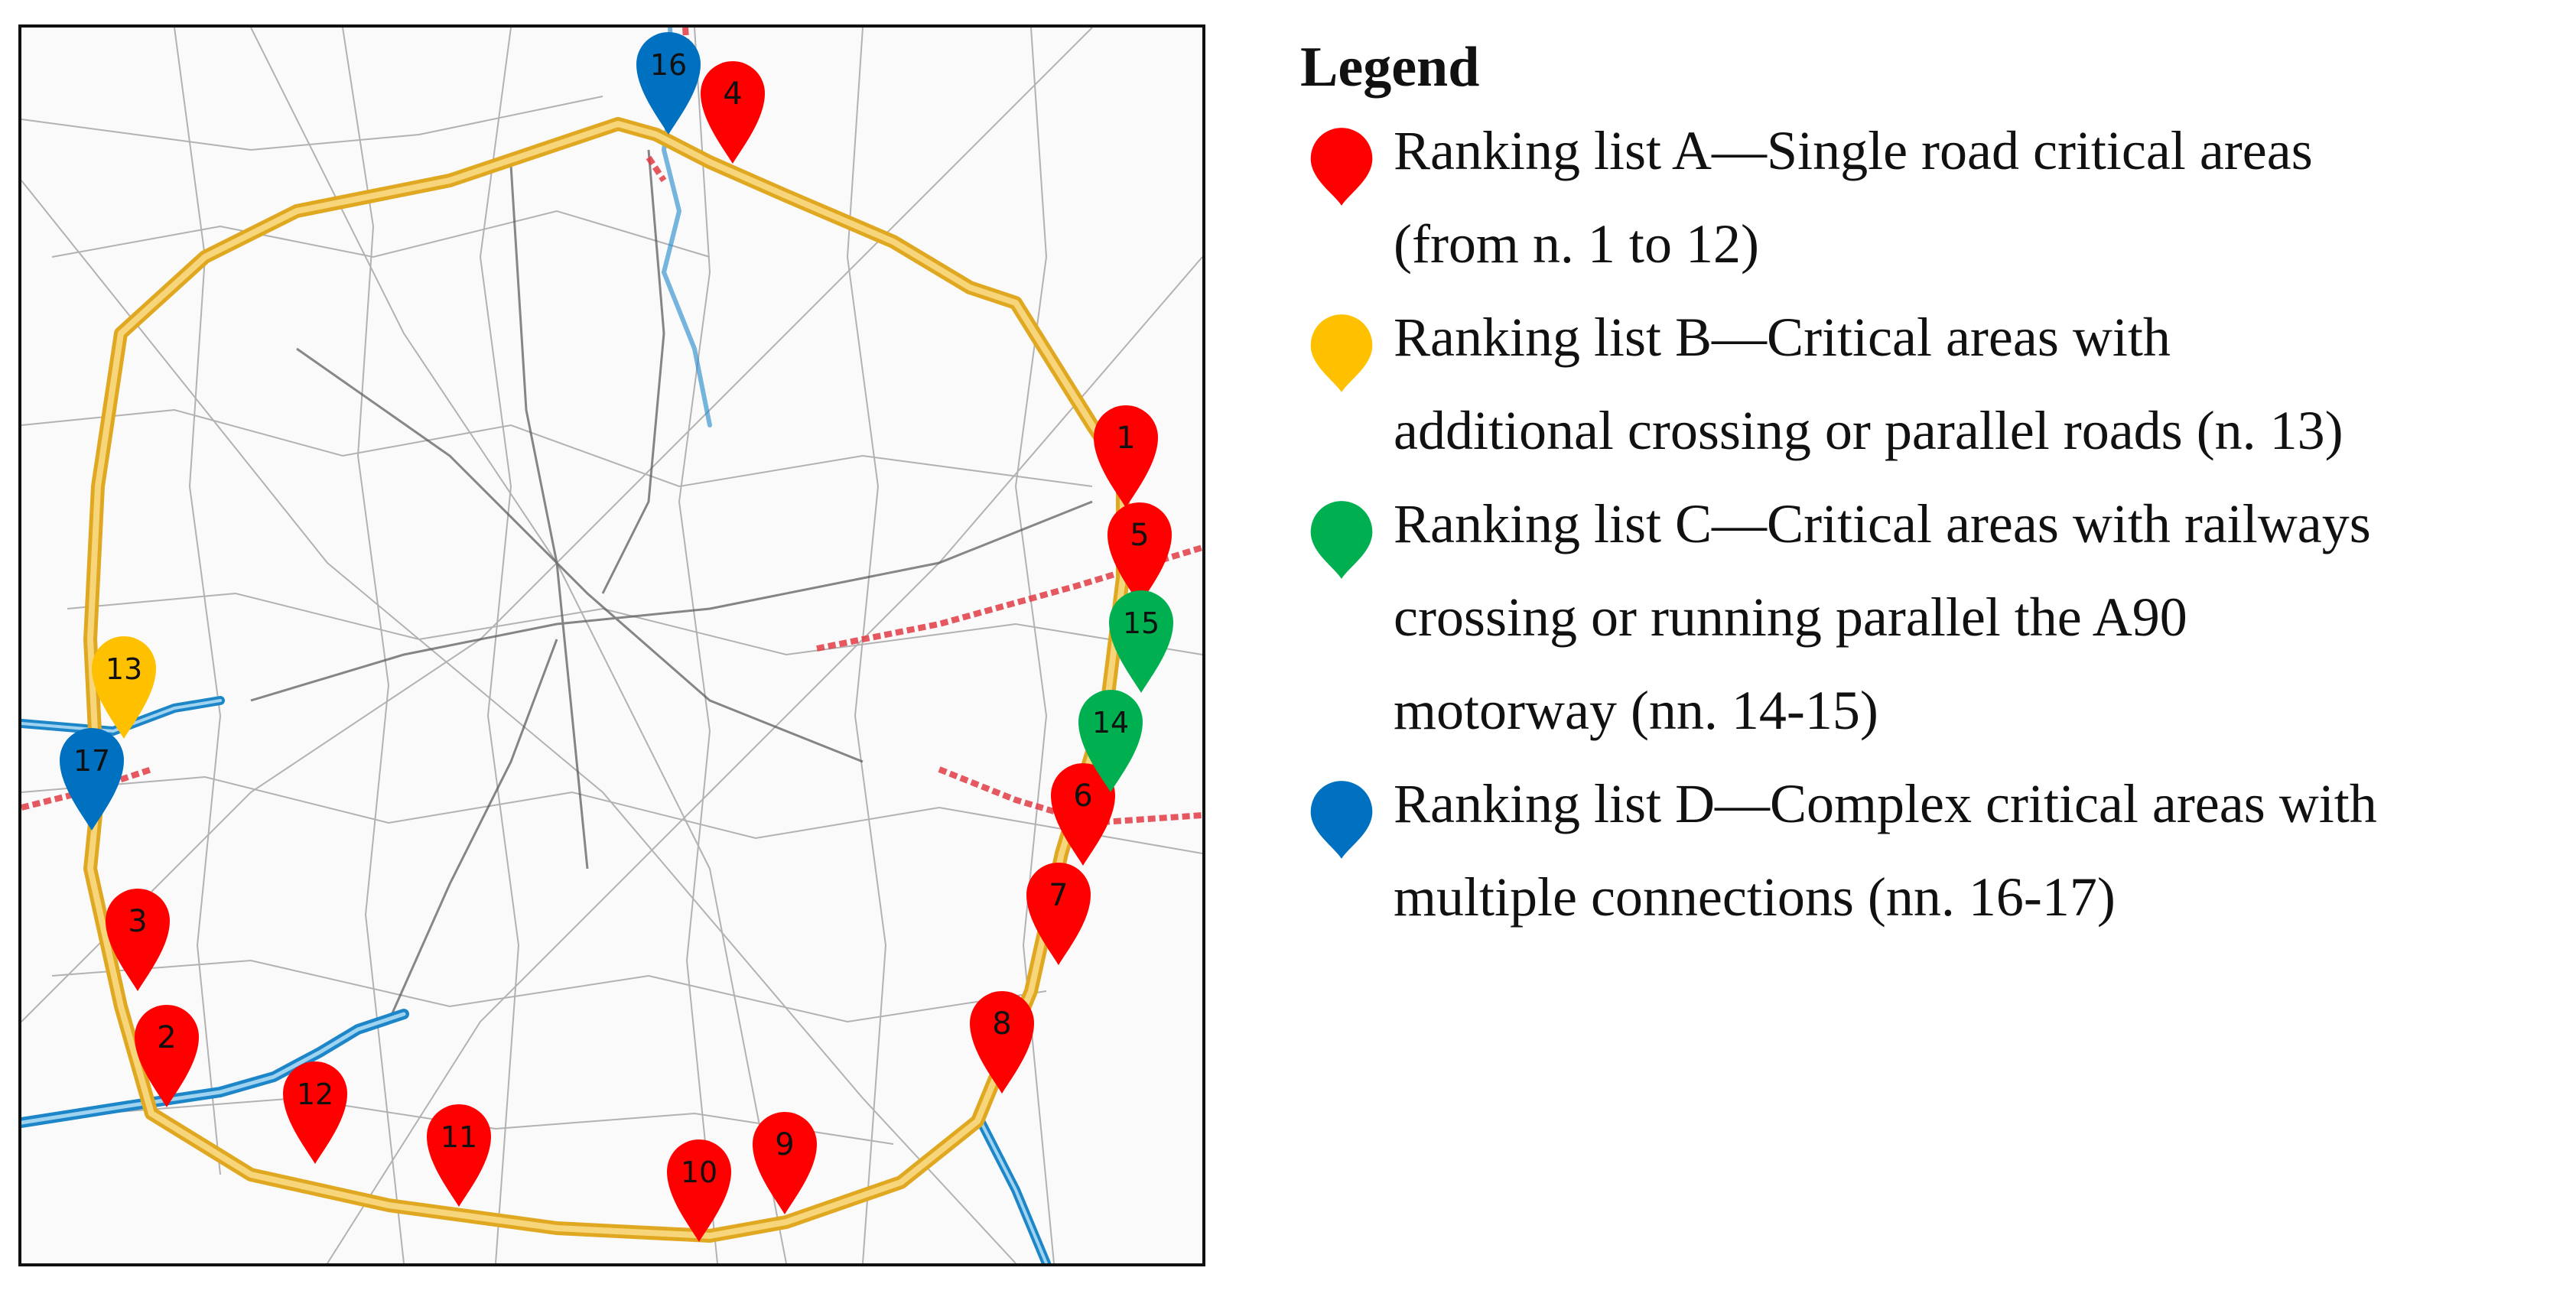 The image size is (2576, 1297). Describe the element at coordinates (1576, 244) in the screenshot. I see `legend-item-a-line2: (from n. 1 to 12)` at that location.